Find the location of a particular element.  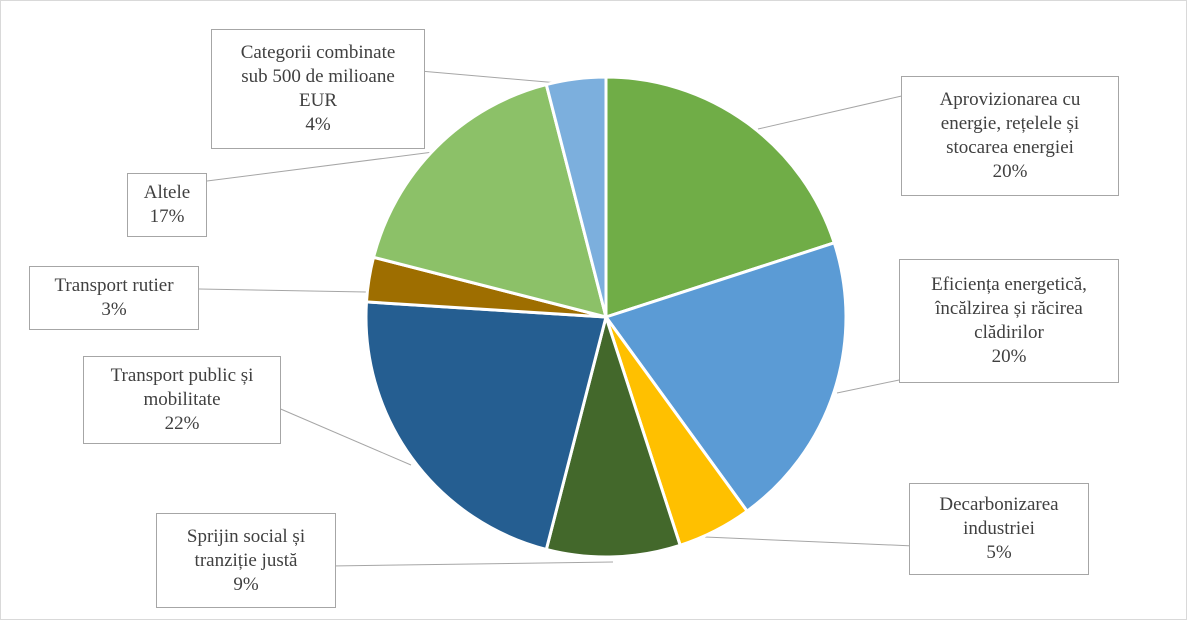

slice-data-label: Decarbonizarea industriei 5% is located at coordinates (999, 529).